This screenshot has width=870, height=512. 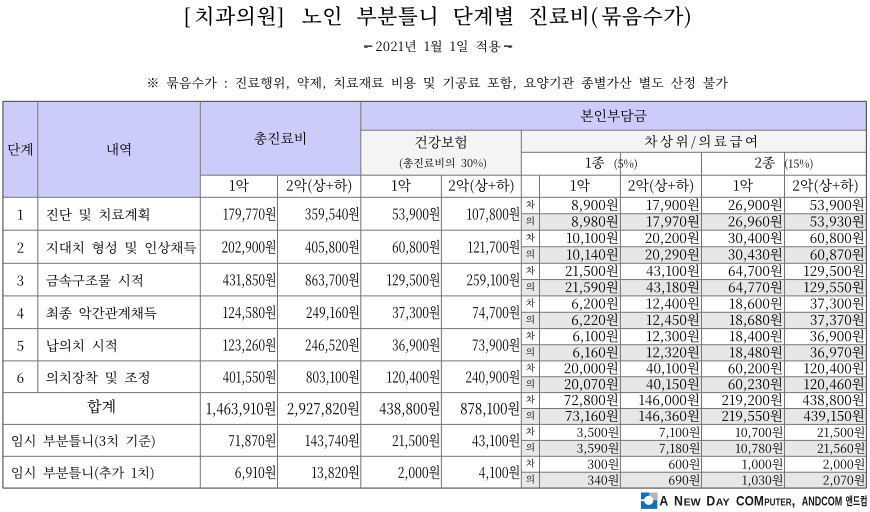 What do you see at coordinates (663, 500) in the screenshot?
I see `svg-text: A` at bounding box center [663, 500].